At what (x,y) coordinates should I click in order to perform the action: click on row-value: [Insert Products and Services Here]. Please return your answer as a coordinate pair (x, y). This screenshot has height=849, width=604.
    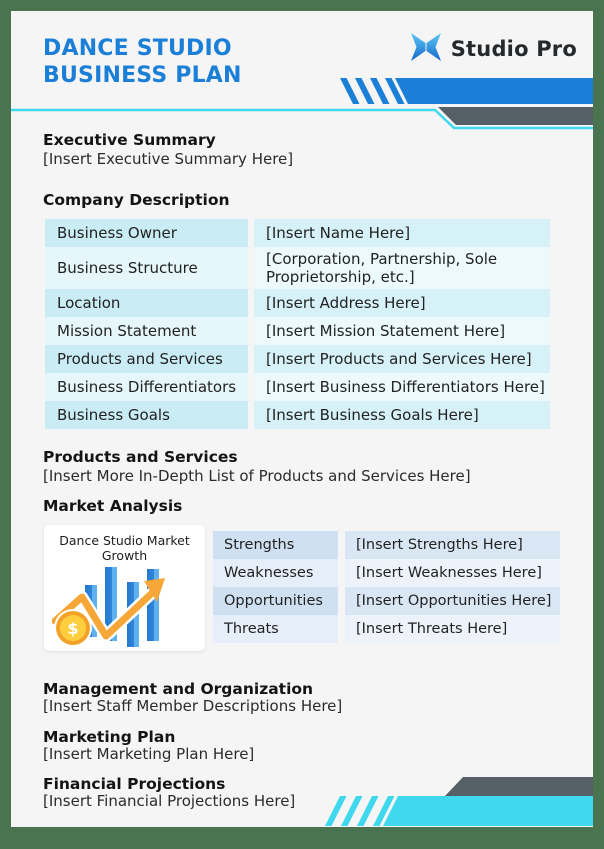
    Looking at the image, I should click on (402, 359).